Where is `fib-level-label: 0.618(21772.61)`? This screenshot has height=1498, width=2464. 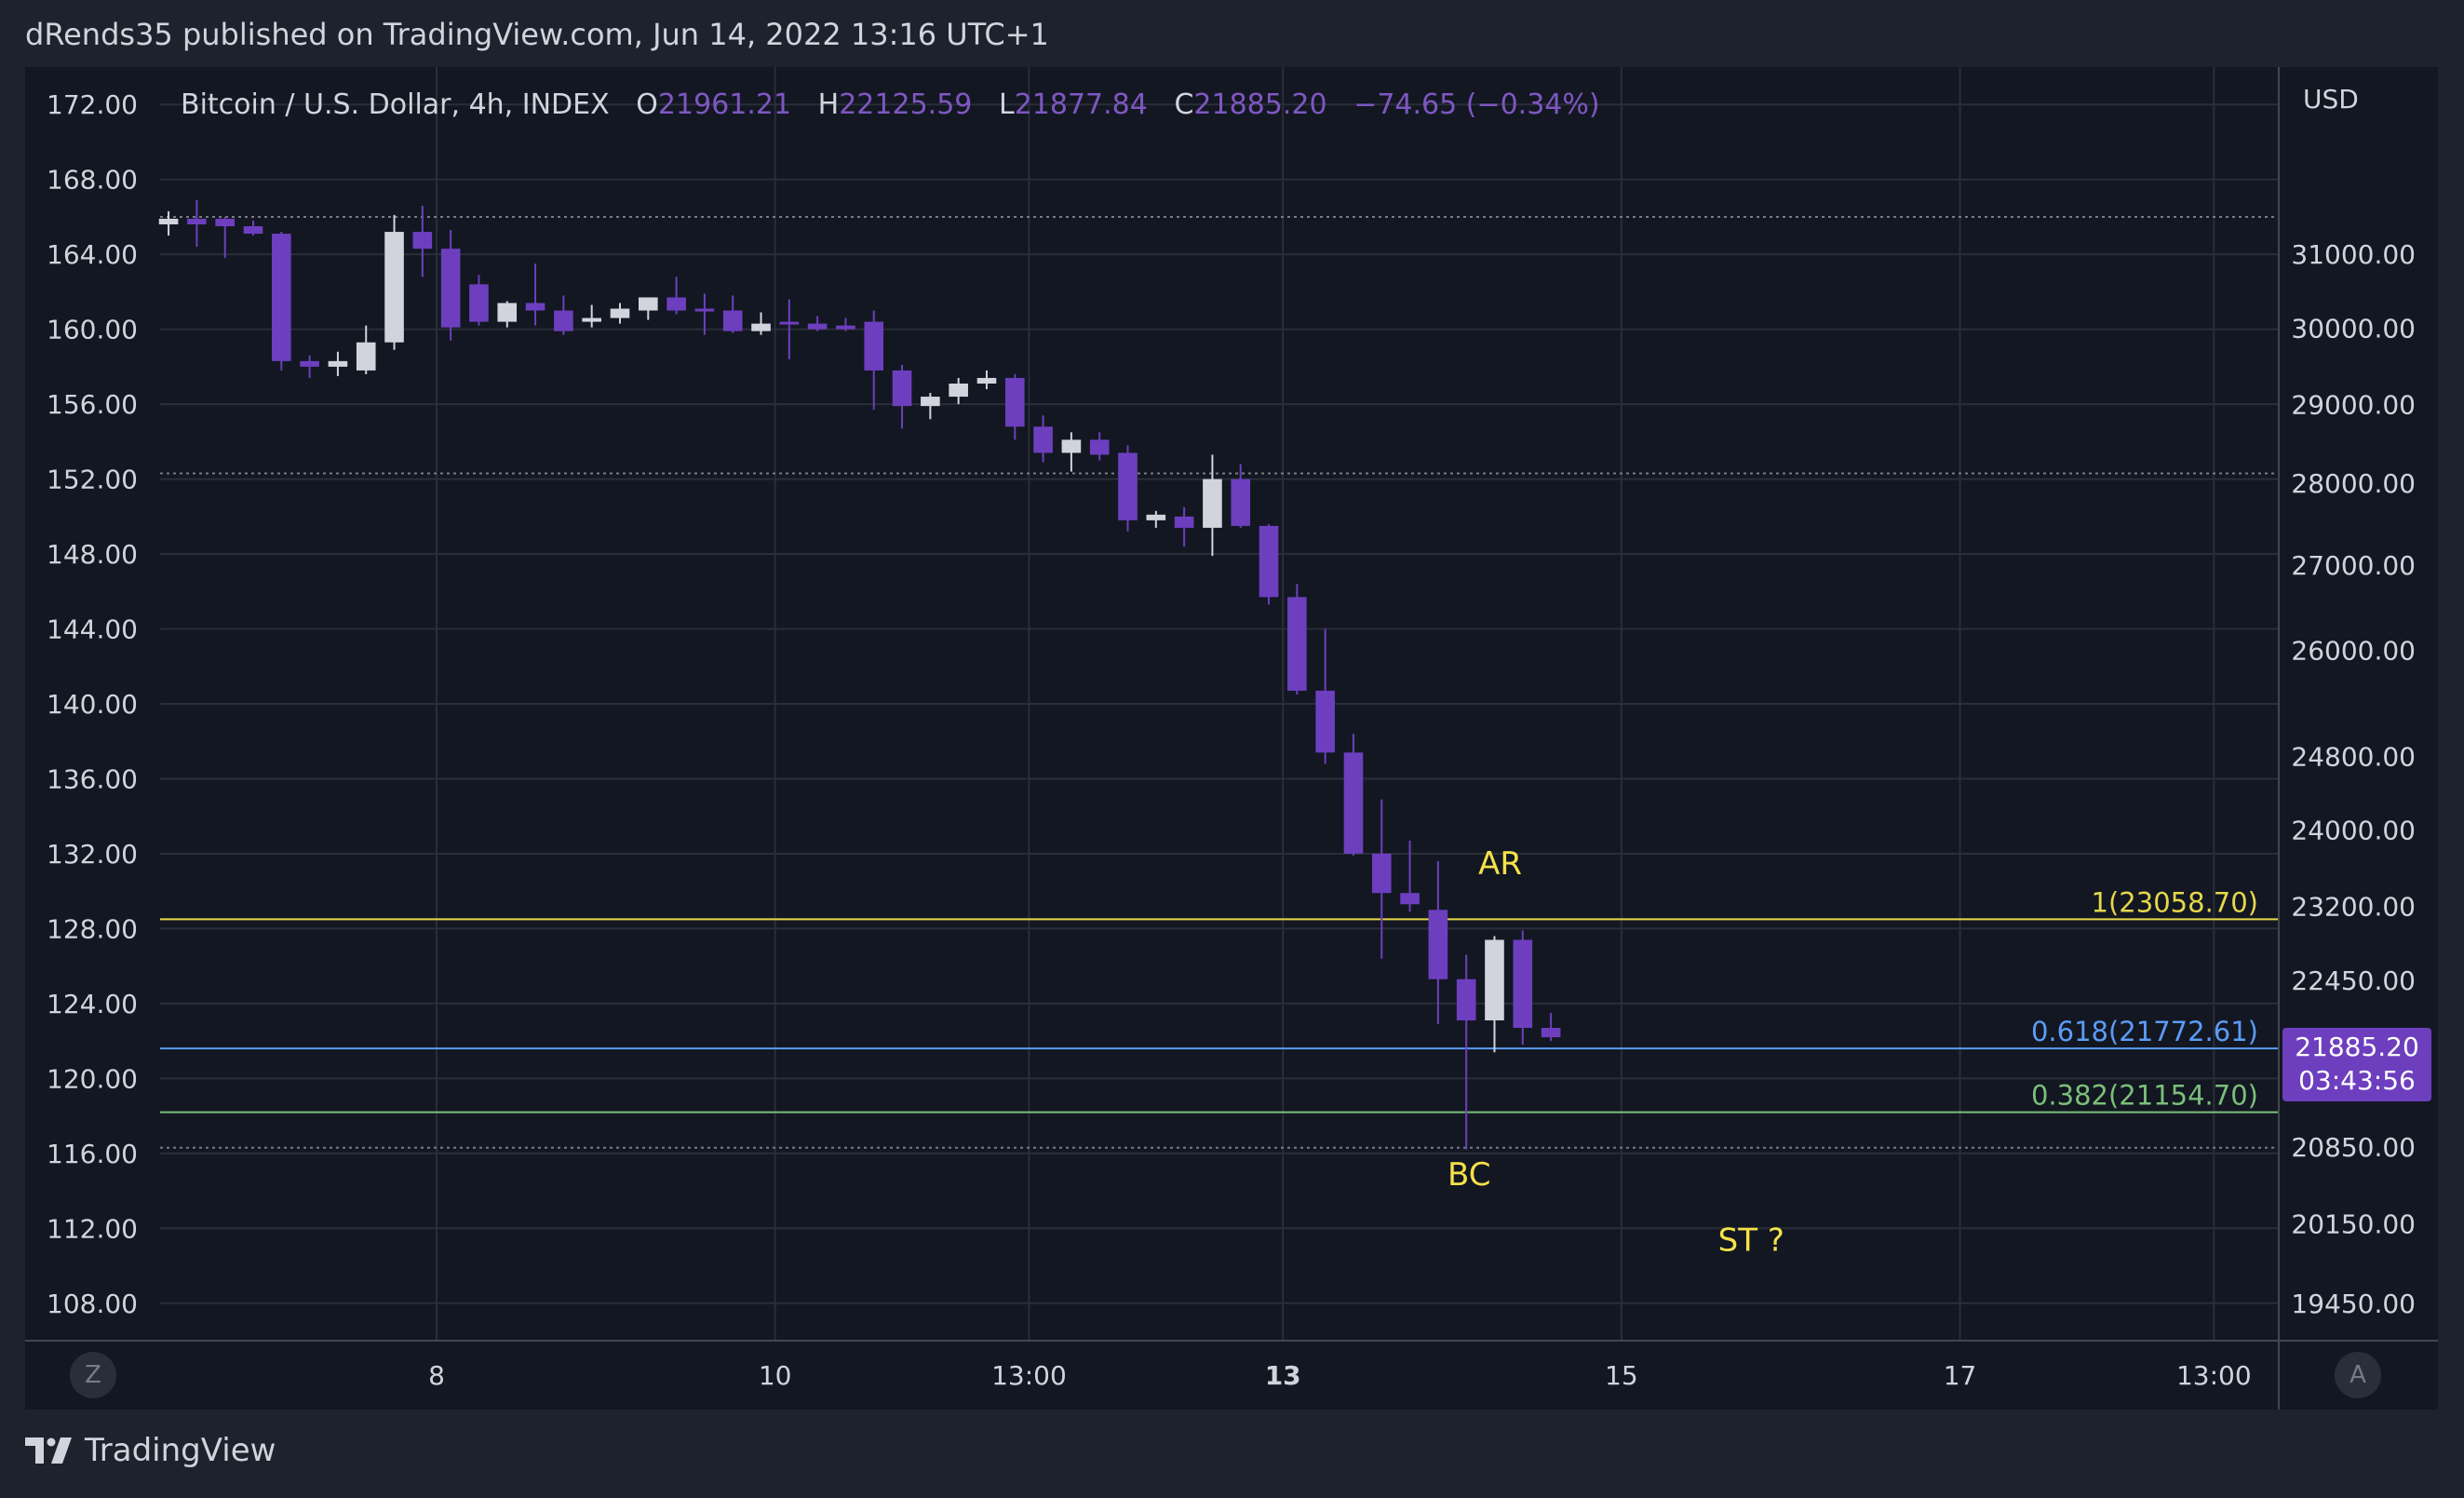
fib-level-label: 0.618(21772.61) is located at coordinates (2144, 1031).